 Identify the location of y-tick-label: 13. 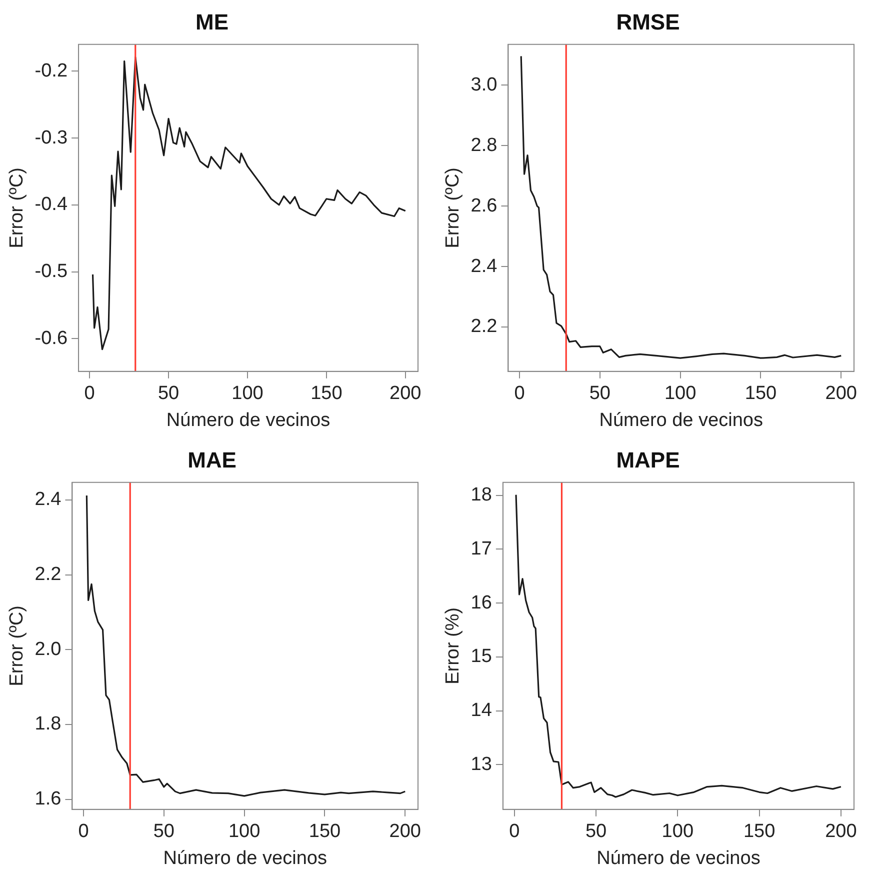
(481, 764).